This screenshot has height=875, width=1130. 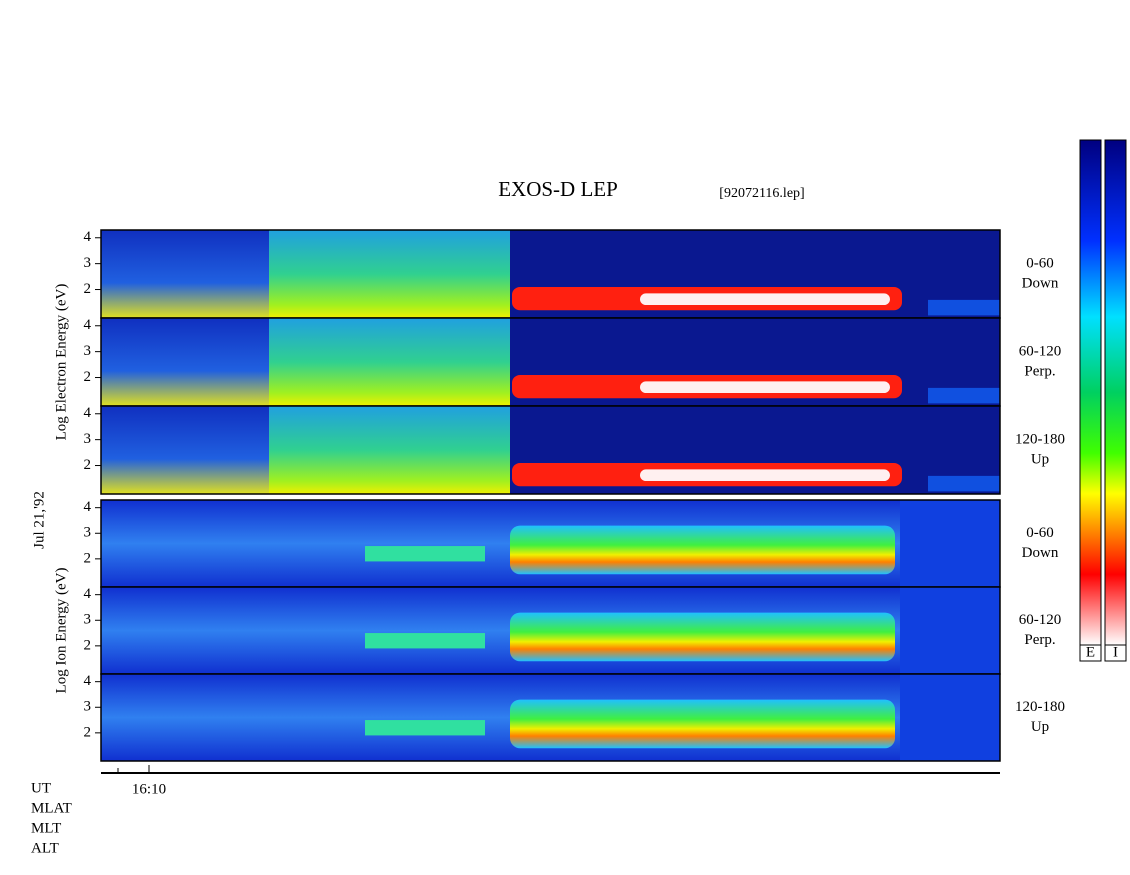 I want to click on date: Jul 21,'92, so click(x=39, y=520).